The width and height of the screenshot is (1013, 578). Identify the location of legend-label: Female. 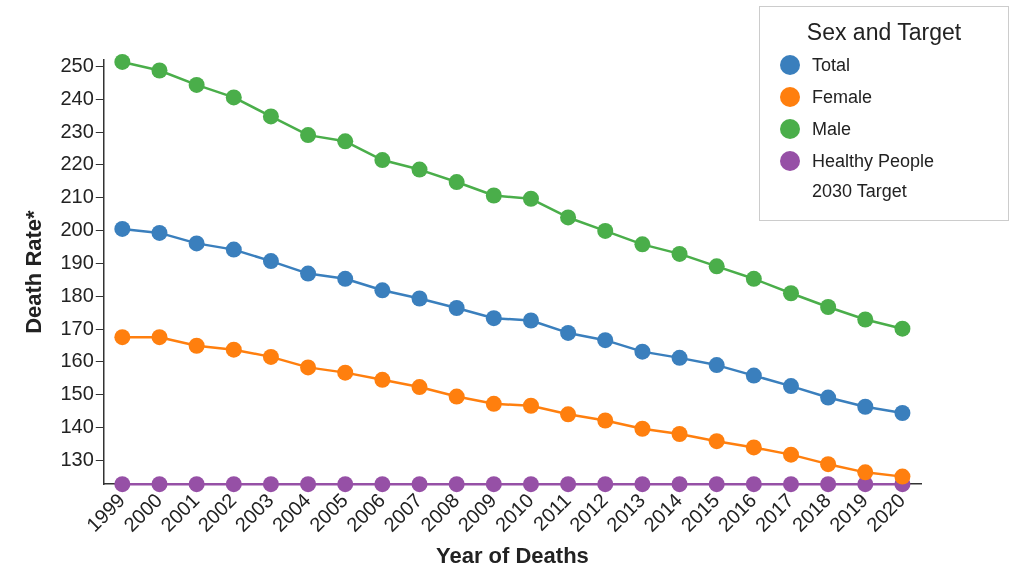
(843, 97).